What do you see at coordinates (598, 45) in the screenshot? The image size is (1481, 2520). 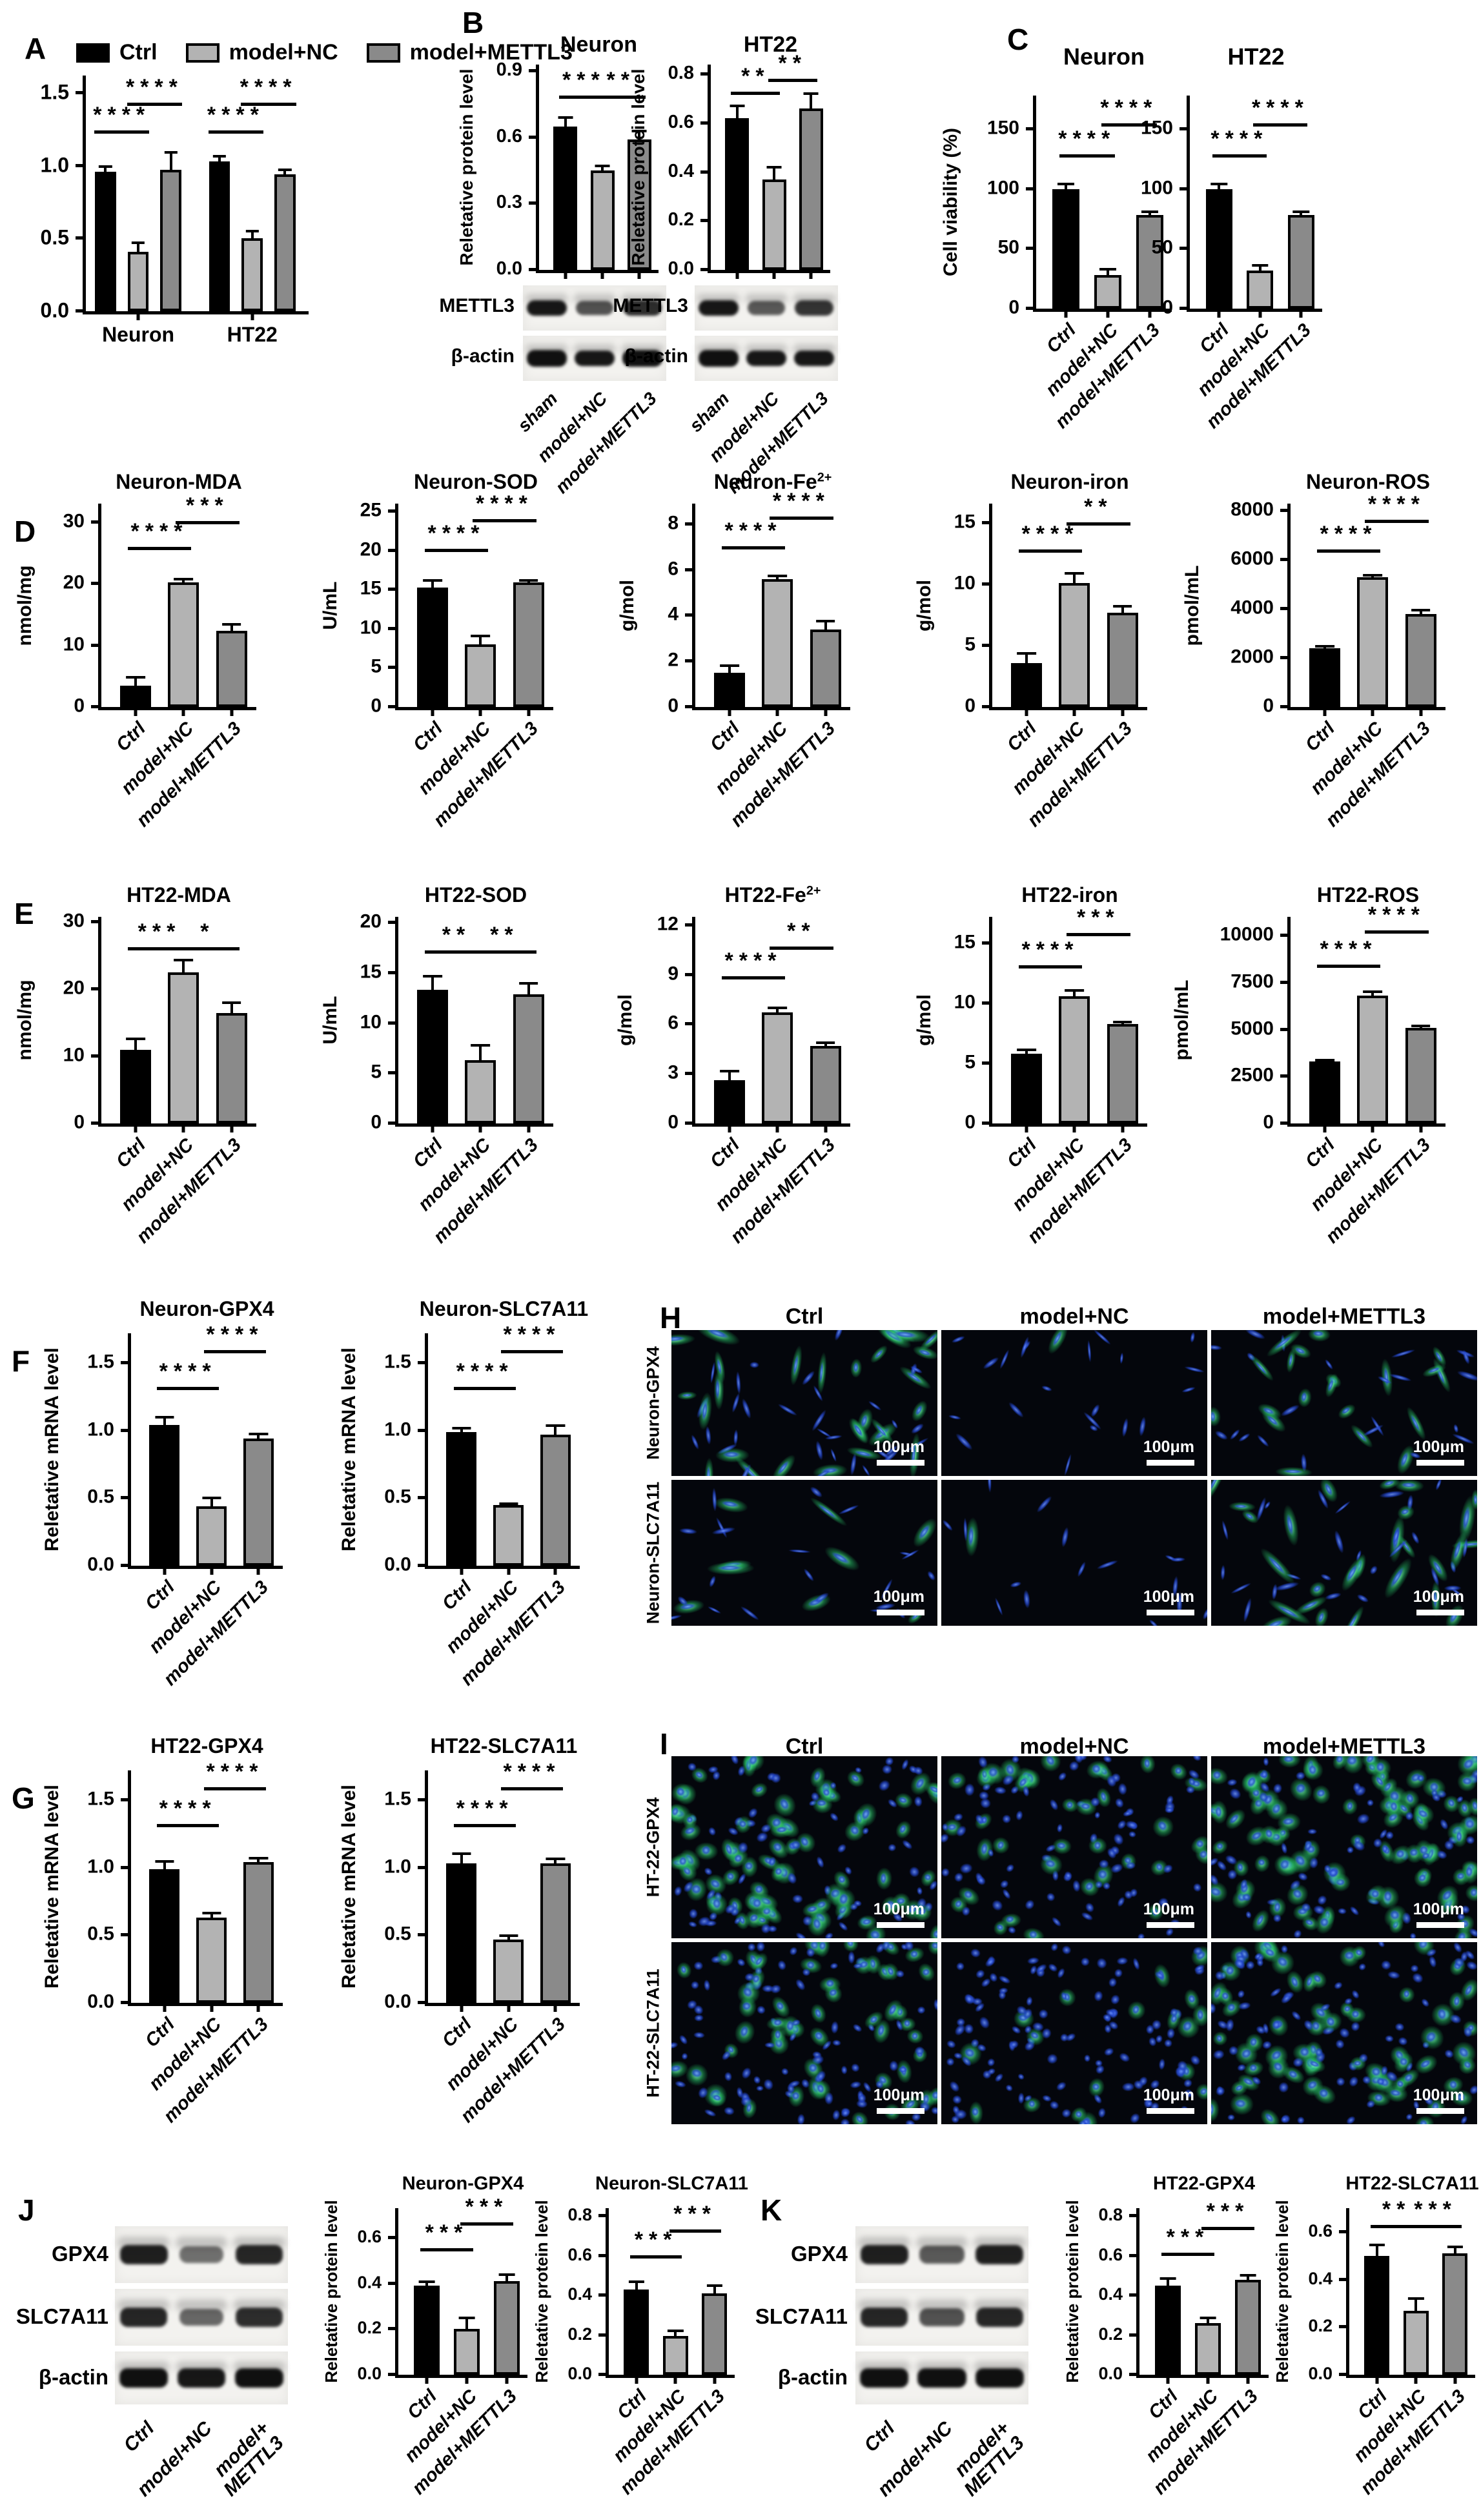 I see `chart-title: Neuron` at bounding box center [598, 45].